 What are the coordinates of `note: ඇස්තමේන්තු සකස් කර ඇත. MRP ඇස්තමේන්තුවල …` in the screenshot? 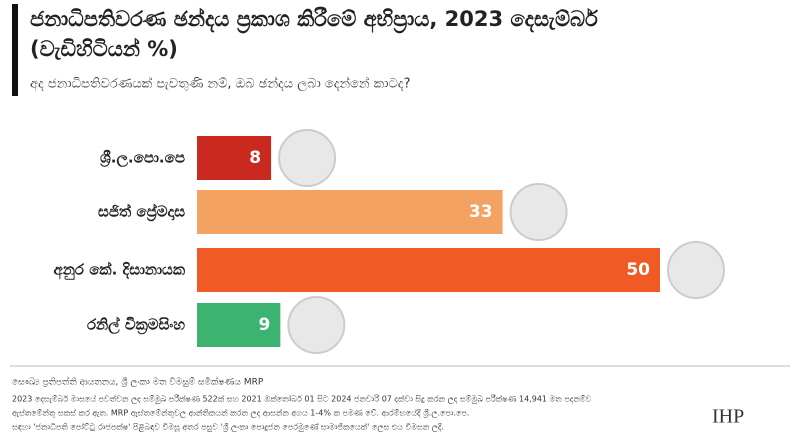 It's located at (240, 412).